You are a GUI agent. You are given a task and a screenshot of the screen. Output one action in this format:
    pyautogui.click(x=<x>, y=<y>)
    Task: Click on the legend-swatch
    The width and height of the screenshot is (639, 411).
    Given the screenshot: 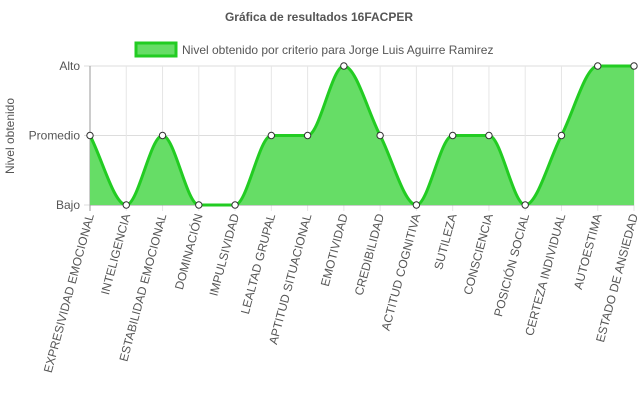 What is the action you would take?
    pyautogui.click(x=156, y=49)
    